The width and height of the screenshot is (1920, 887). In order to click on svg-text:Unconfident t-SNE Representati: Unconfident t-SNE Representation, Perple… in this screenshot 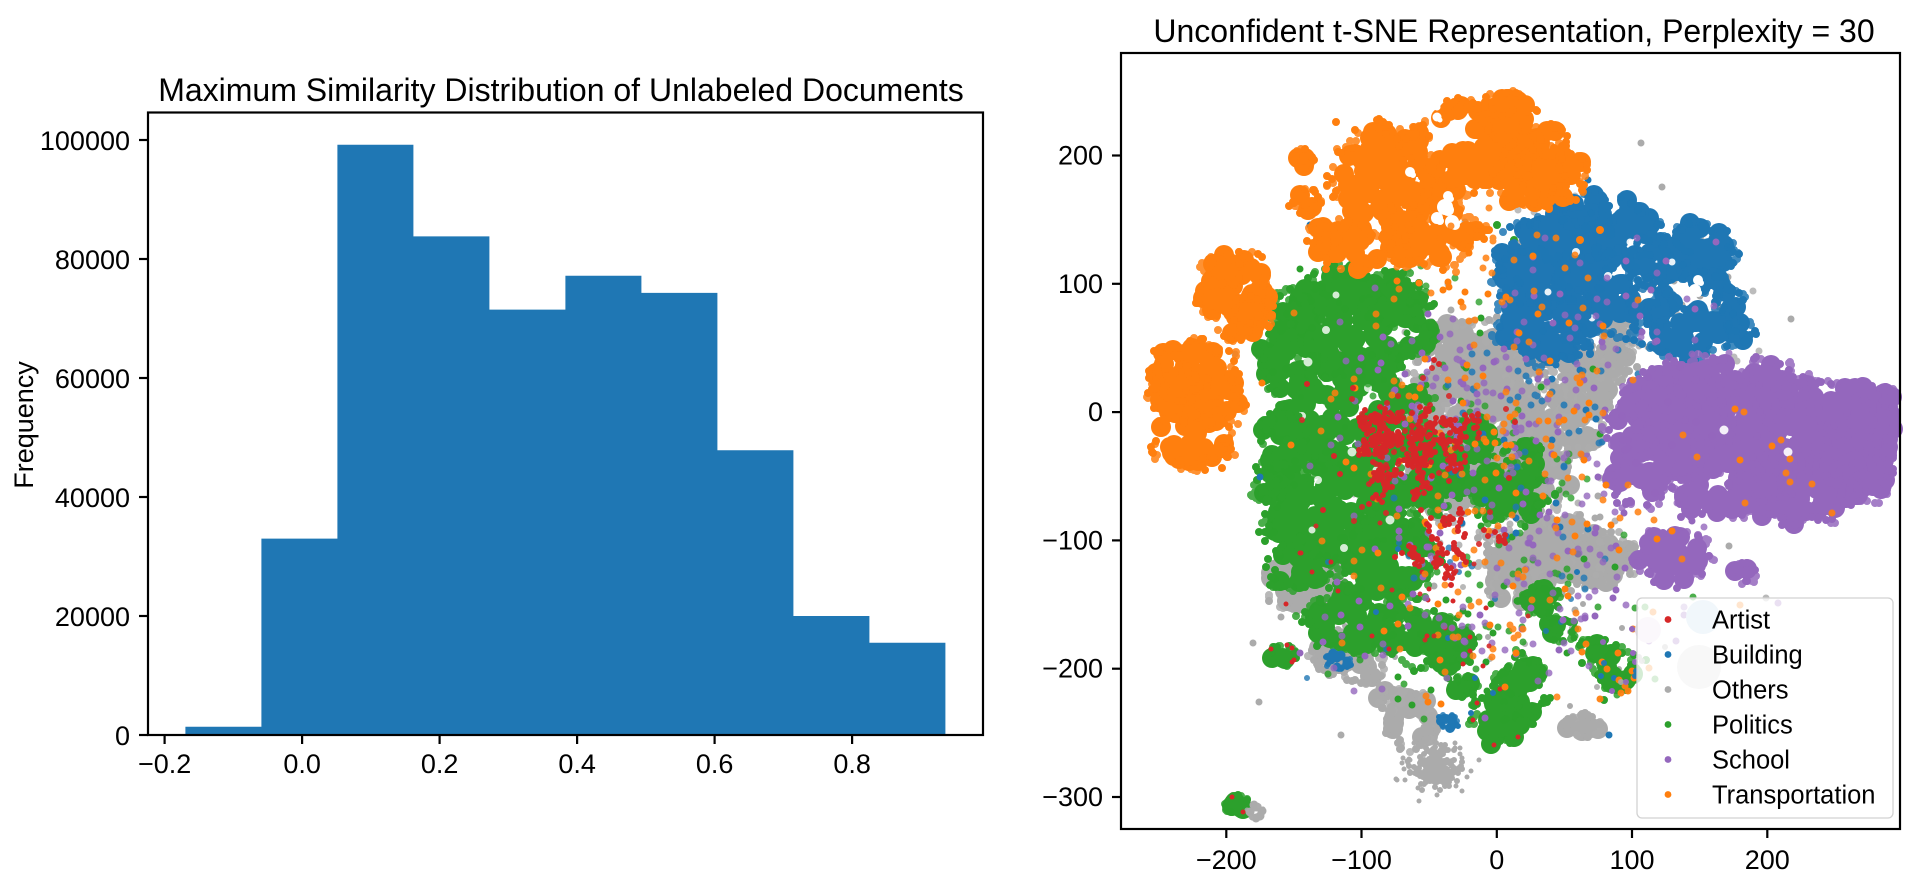, I will do `click(1513, 31)`.